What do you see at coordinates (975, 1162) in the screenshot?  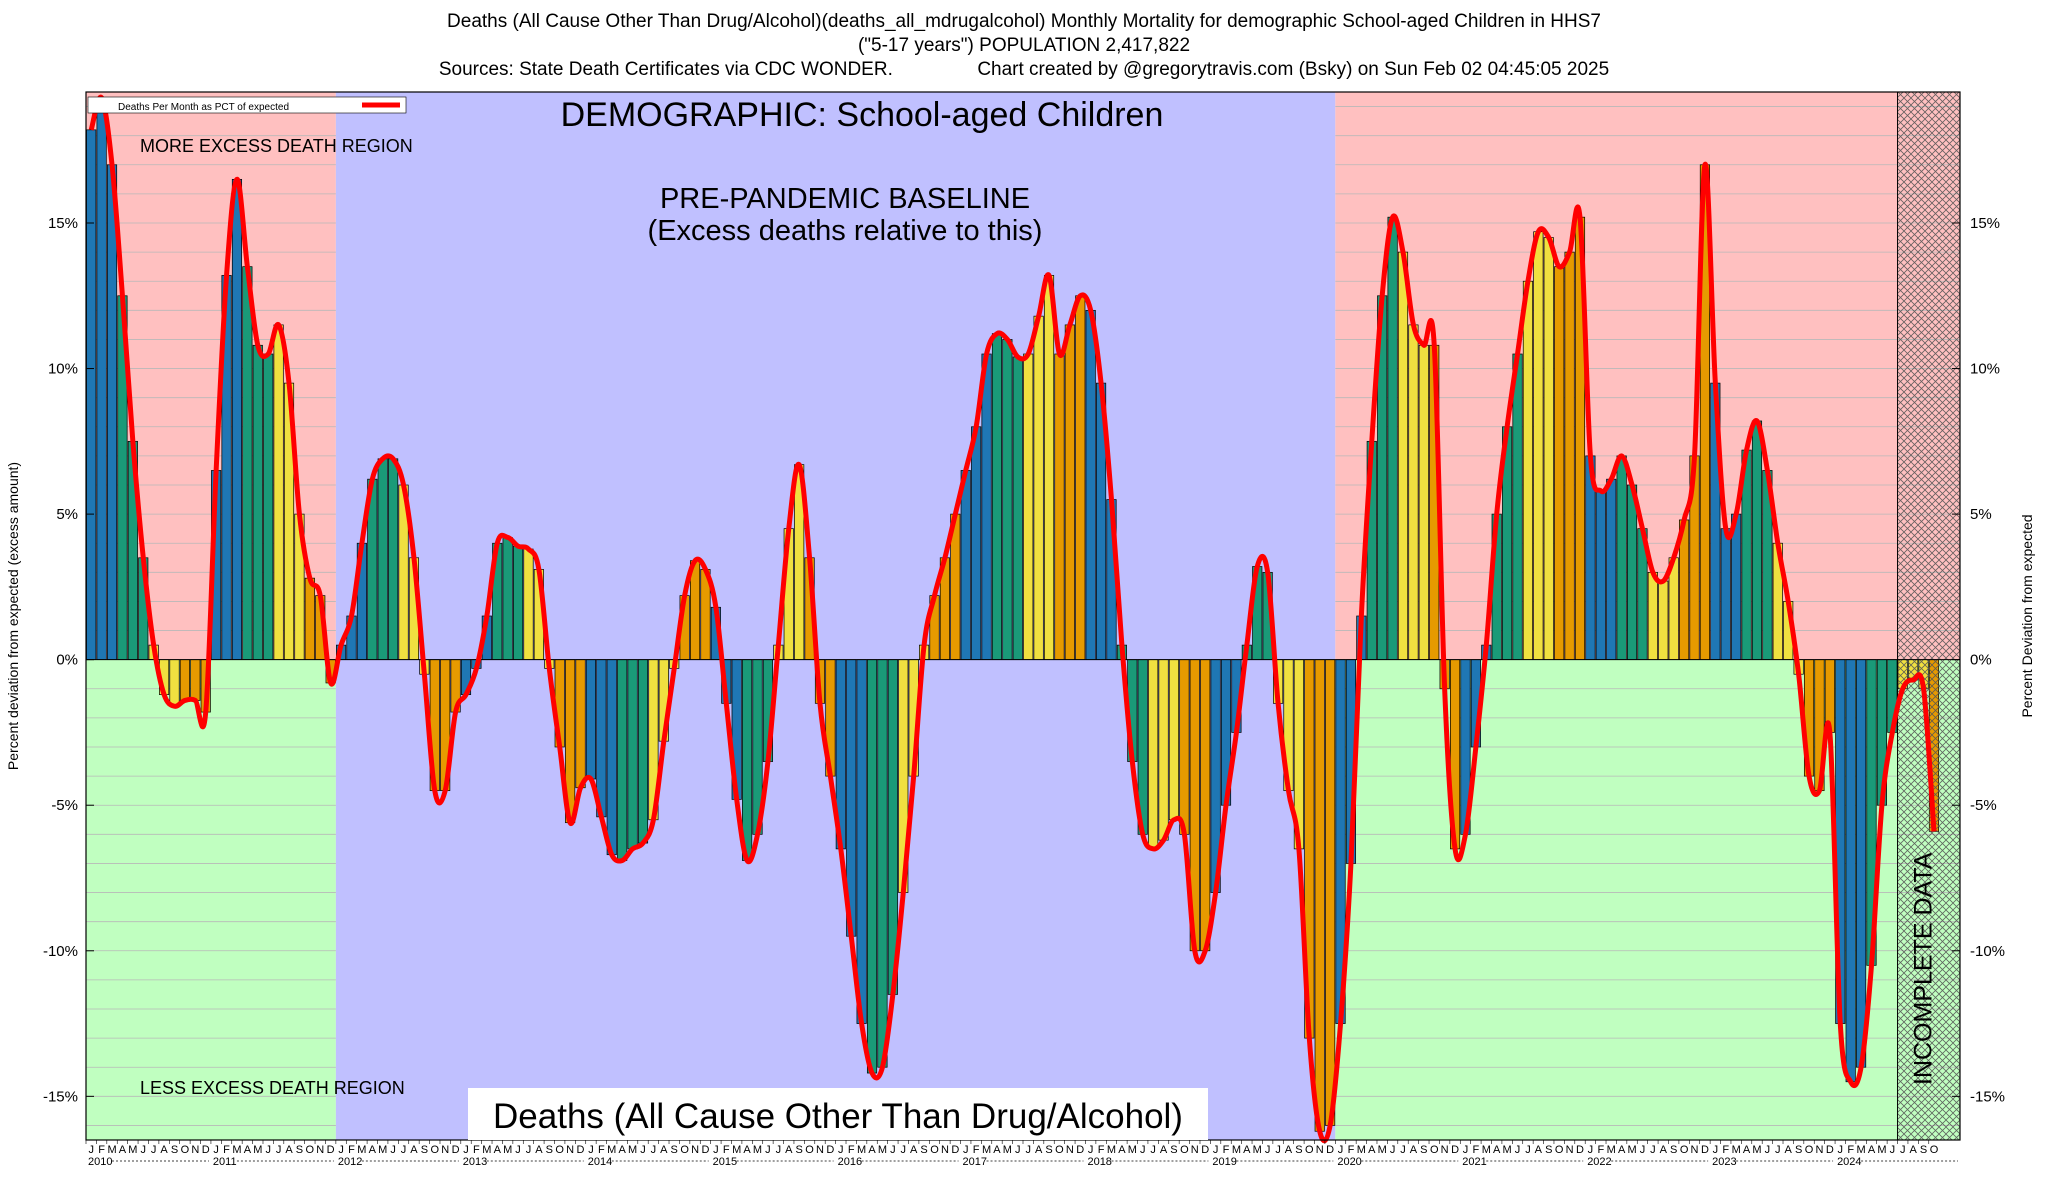 I see `year-label: 2017` at bounding box center [975, 1162].